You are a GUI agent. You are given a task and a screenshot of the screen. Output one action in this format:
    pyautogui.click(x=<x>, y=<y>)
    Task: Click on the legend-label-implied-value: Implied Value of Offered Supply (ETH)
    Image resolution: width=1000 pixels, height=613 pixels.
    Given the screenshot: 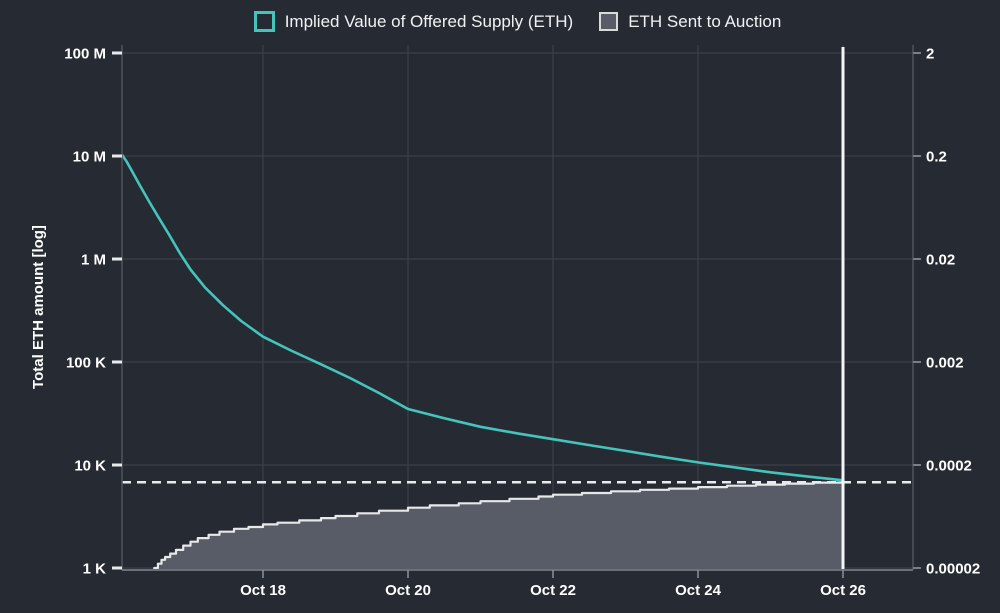 What is the action you would take?
    pyautogui.click(x=429, y=21)
    